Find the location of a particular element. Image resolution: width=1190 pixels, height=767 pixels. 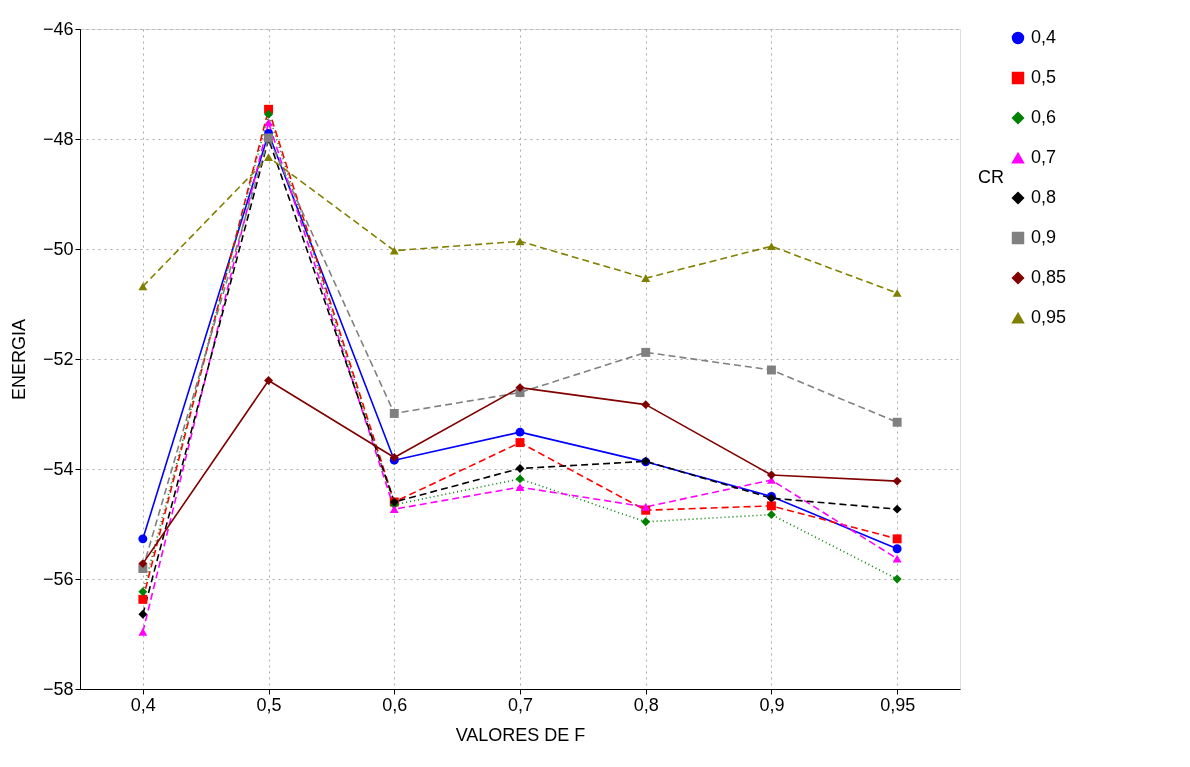

x-tick-label: 0,4 is located at coordinates (143, 704).